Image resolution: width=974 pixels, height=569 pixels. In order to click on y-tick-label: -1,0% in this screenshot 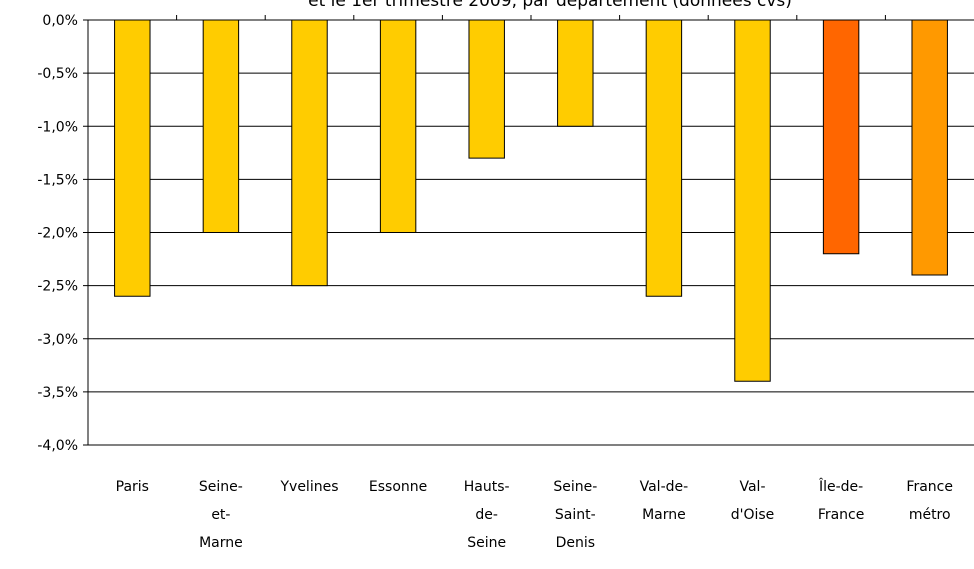, I will do `click(57, 127)`.